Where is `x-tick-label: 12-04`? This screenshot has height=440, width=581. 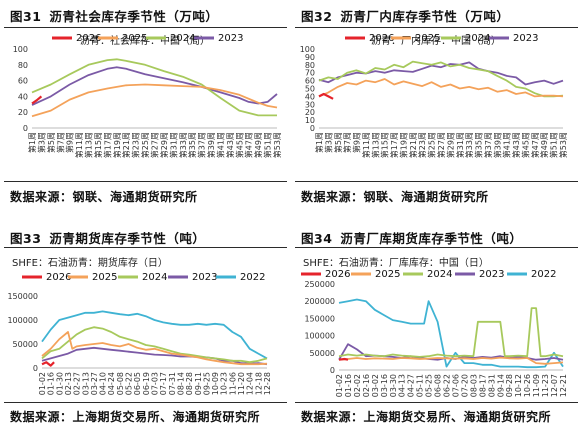
x-tick-label: 12-04 is located at coordinates (250, 383).